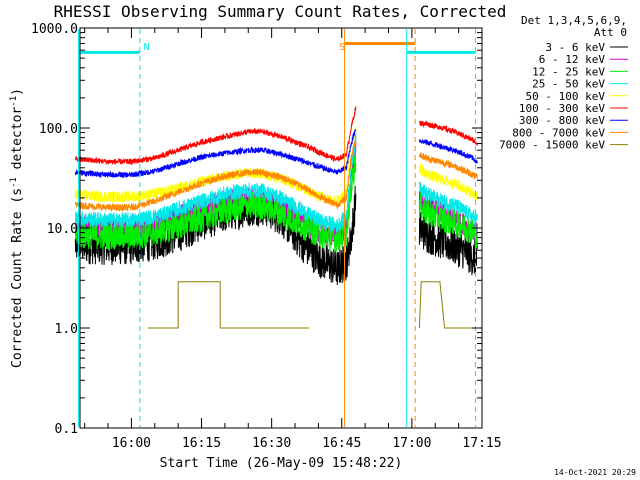  I want to click on legend-label: 25 - 50 keV, so click(568, 84).